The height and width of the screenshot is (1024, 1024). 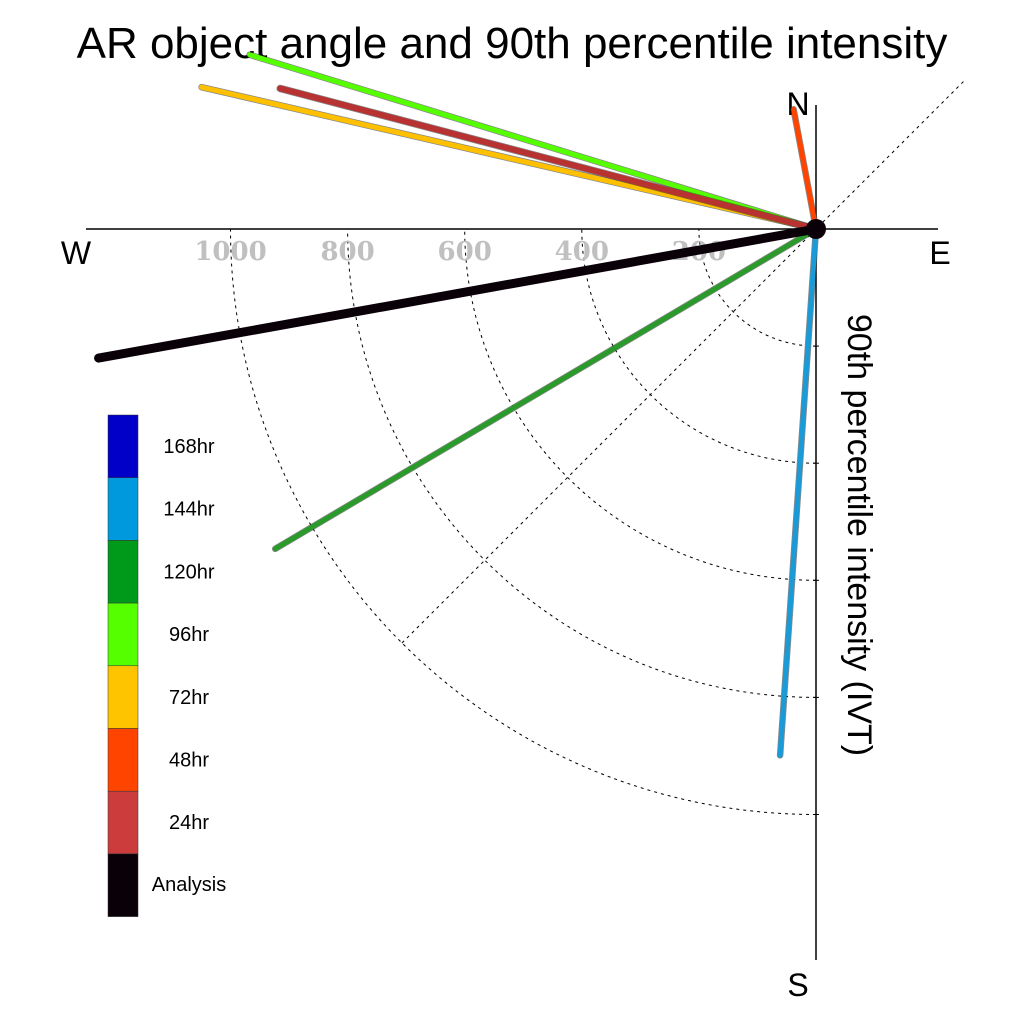 I want to click on legend-label: 168hr, so click(x=188, y=447).